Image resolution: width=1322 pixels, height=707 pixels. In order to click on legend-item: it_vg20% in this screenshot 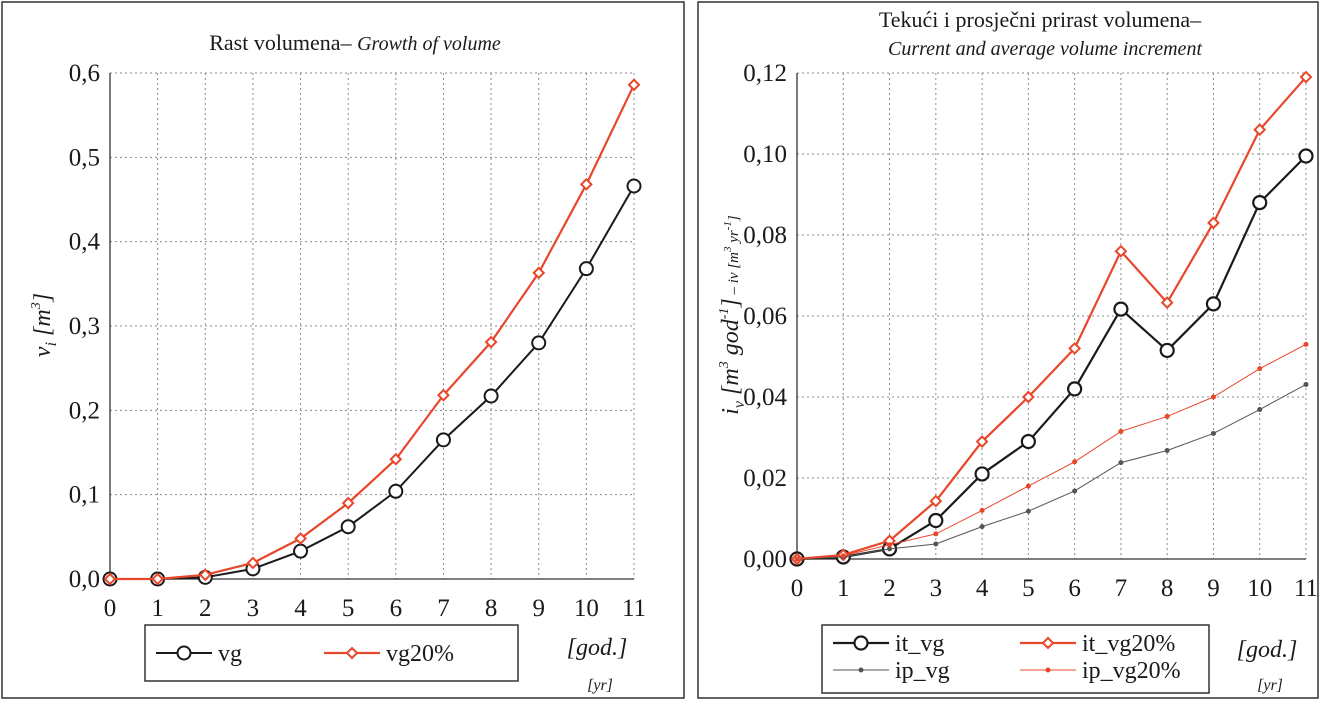, I will do `click(1097, 644)`.